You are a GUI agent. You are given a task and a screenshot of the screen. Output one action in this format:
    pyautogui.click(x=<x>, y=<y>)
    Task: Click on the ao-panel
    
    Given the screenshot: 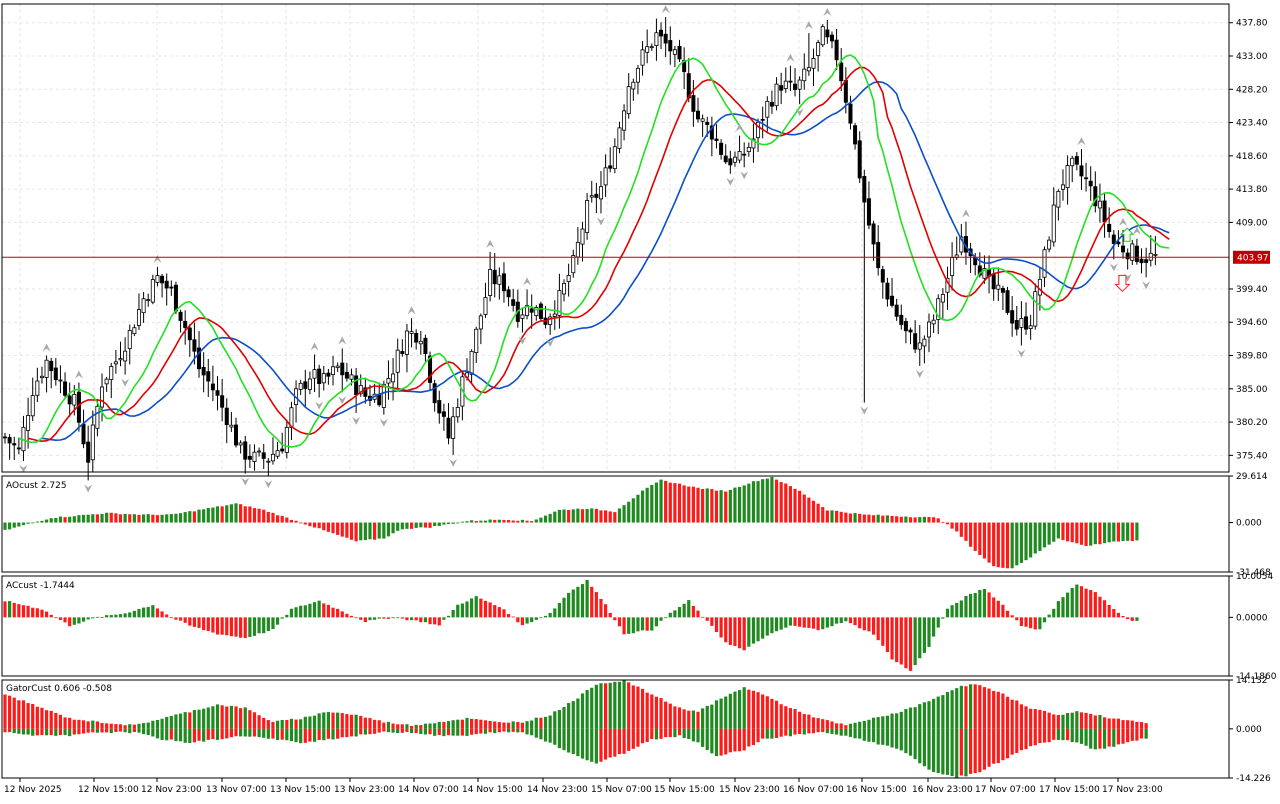 What is the action you would take?
    pyautogui.click(x=571, y=522)
    